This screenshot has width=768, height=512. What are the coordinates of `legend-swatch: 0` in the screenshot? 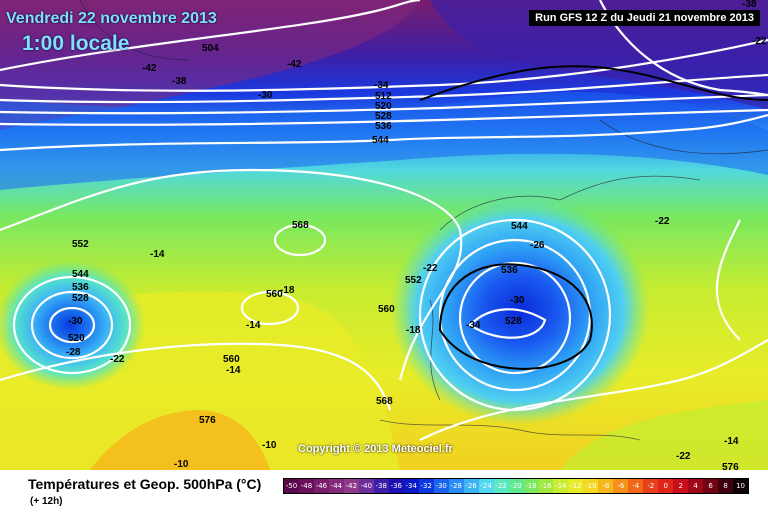 It's located at (666, 486).